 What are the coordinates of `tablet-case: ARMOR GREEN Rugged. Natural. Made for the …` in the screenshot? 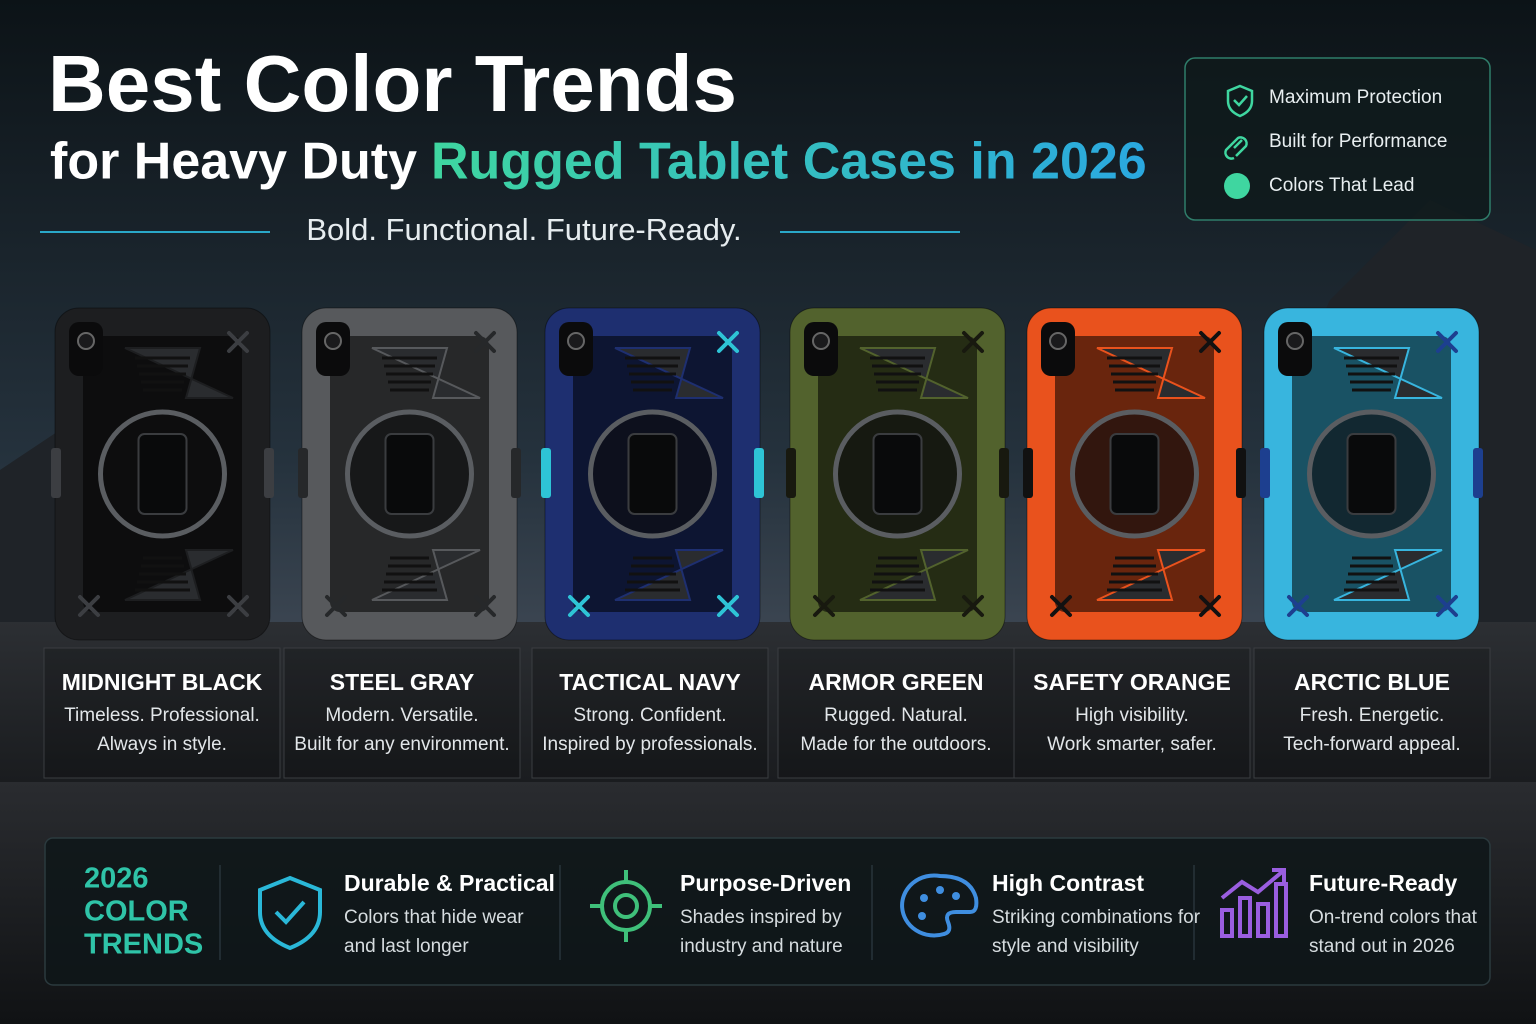 It's located at (896, 543).